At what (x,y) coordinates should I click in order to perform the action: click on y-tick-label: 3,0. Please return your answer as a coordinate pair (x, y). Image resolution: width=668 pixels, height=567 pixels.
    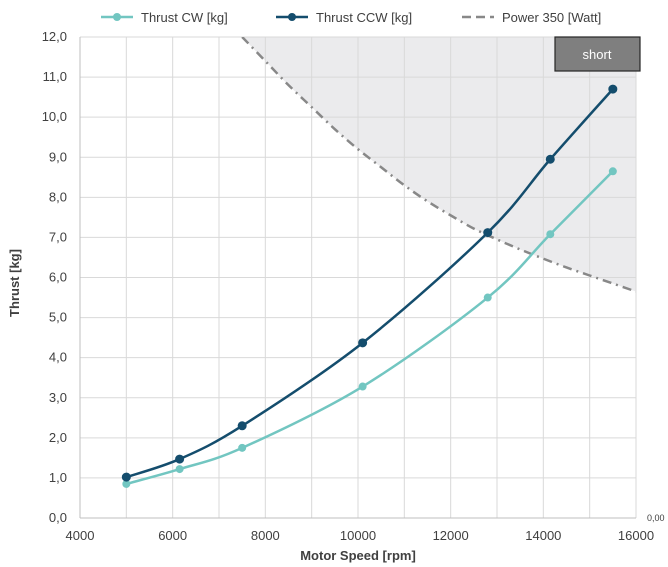
    Looking at the image, I should click on (58, 397).